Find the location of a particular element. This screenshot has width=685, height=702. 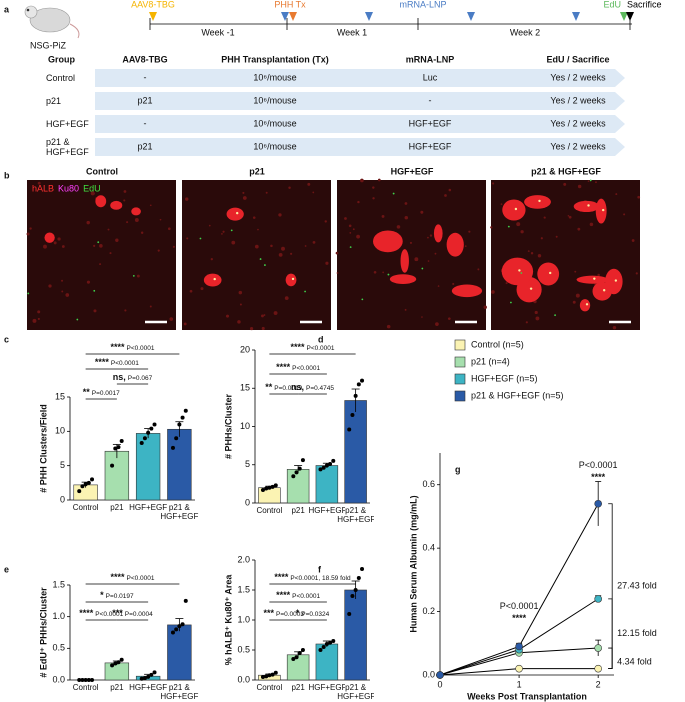

sig-annotation: *** P=0.0003 is located at coordinates (283, 613).